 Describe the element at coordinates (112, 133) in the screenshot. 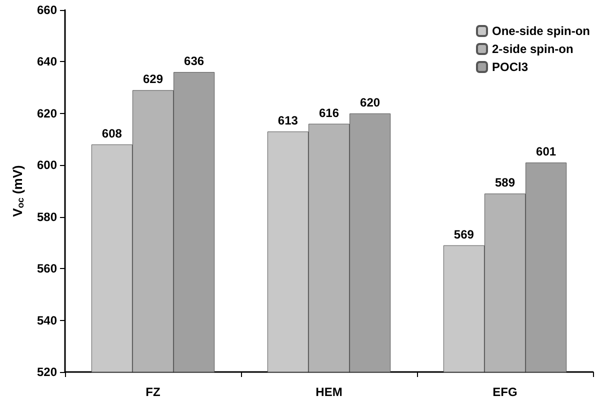

I see `data-label: 608` at that location.